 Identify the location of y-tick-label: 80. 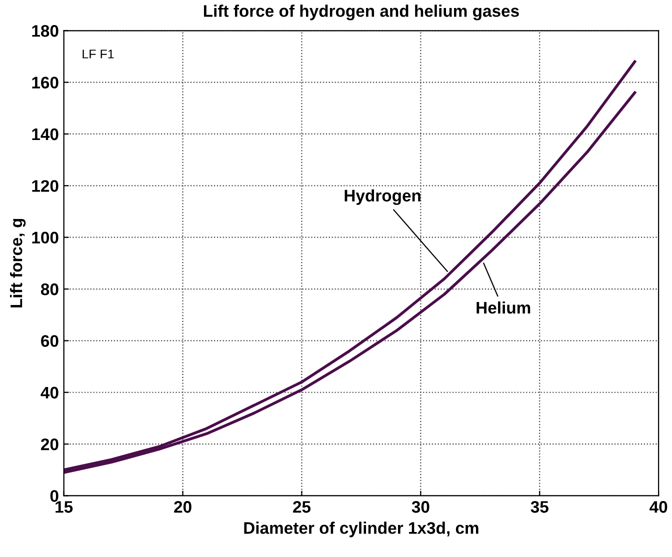
(49, 289).